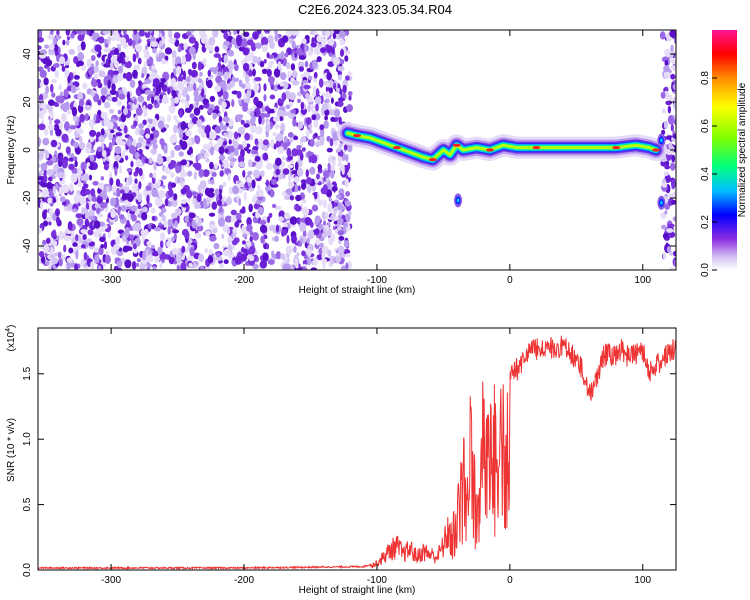 This screenshot has height=600, width=750. I want to click on spectral-spot-core, so click(661, 140).